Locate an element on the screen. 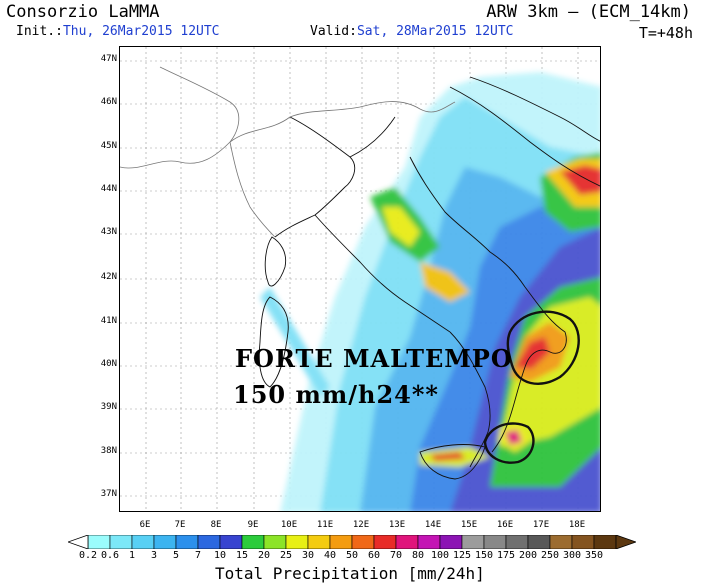 The width and height of the screenshot is (713, 585). lat-label: 43N is located at coordinates (108, 232).